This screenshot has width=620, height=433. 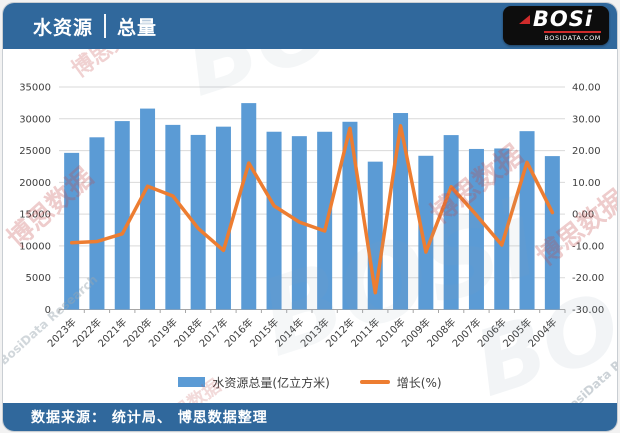 I want to click on bar-2013年, so click(x=325, y=220).